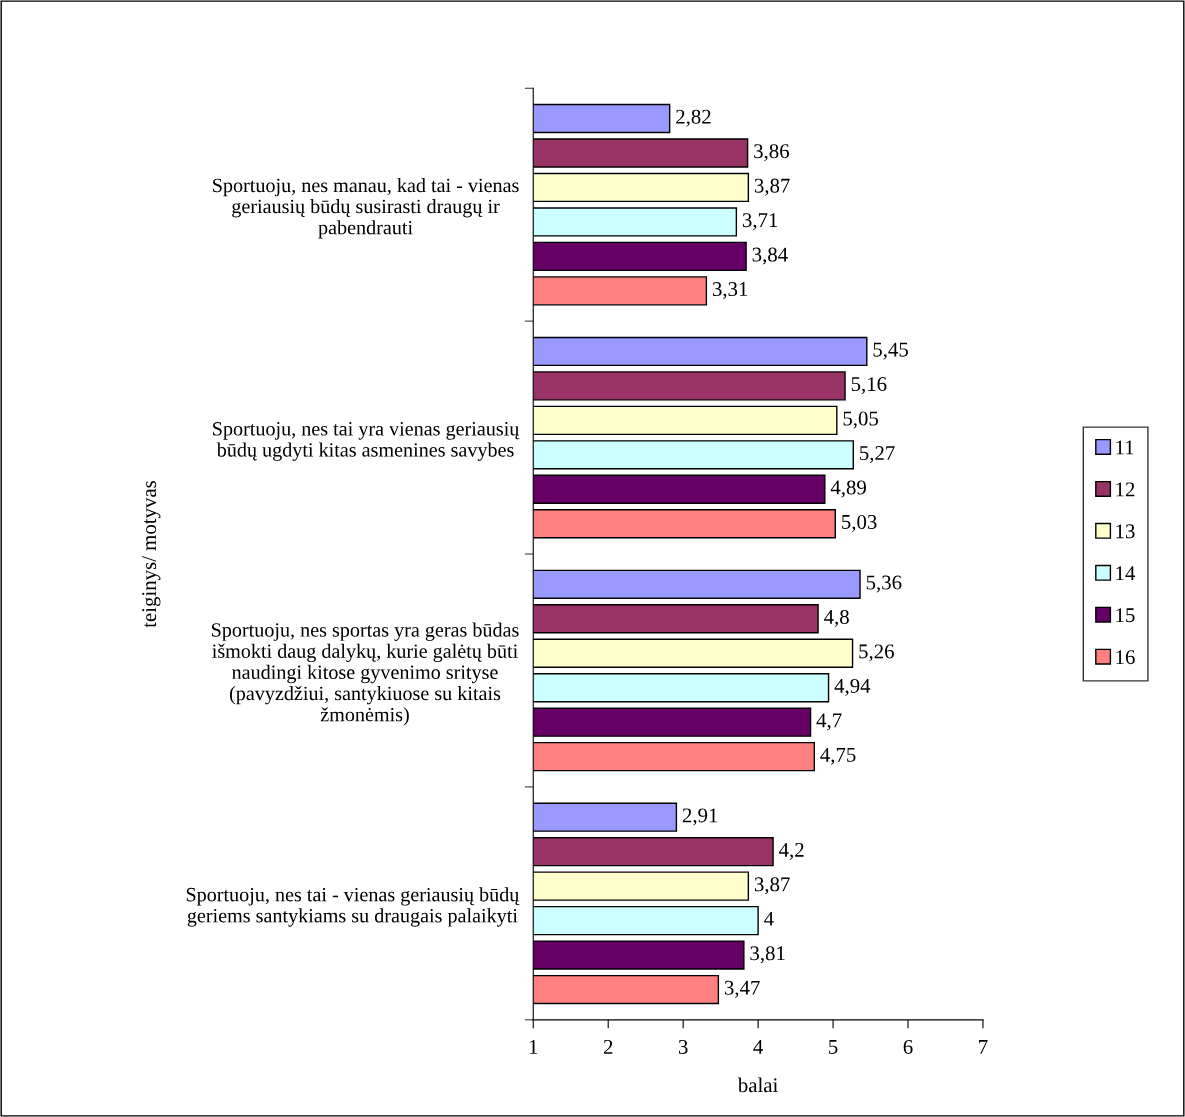 The image size is (1185, 1117). What do you see at coordinates (683, 1046) in the screenshot?
I see `x-tick-label: 3` at bounding box center [683, 1046].